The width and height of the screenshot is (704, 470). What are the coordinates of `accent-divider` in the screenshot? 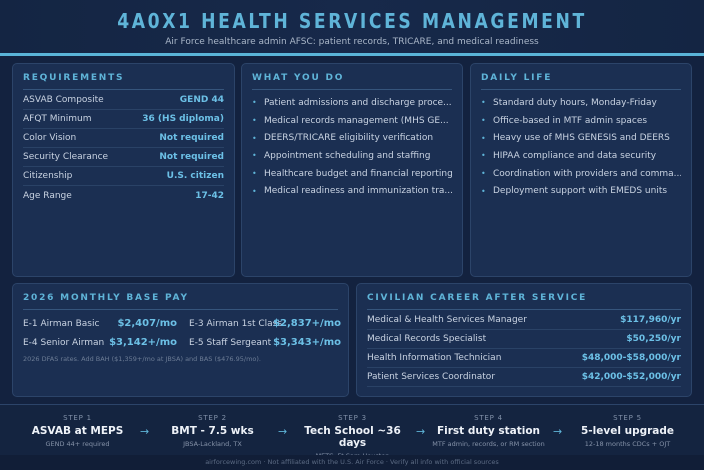 It's located at (352, 54).